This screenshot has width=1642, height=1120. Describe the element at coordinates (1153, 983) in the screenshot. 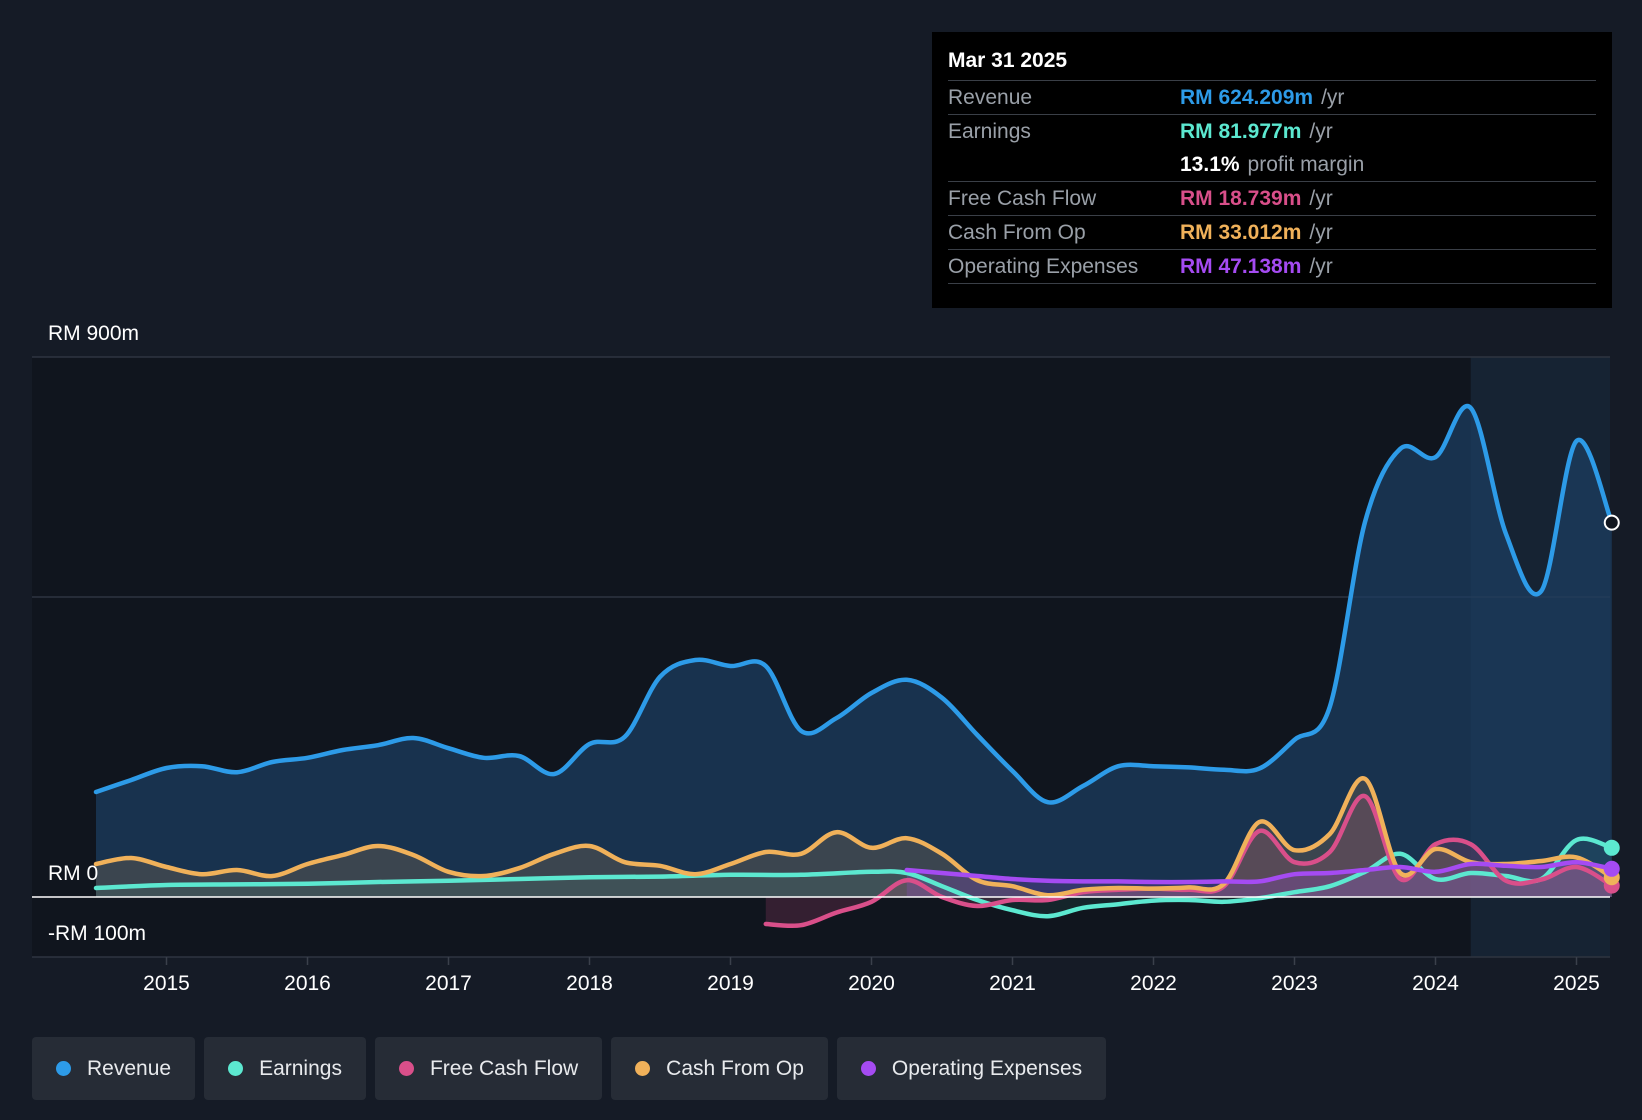

I see `x-tick-label: 2022` at that location.